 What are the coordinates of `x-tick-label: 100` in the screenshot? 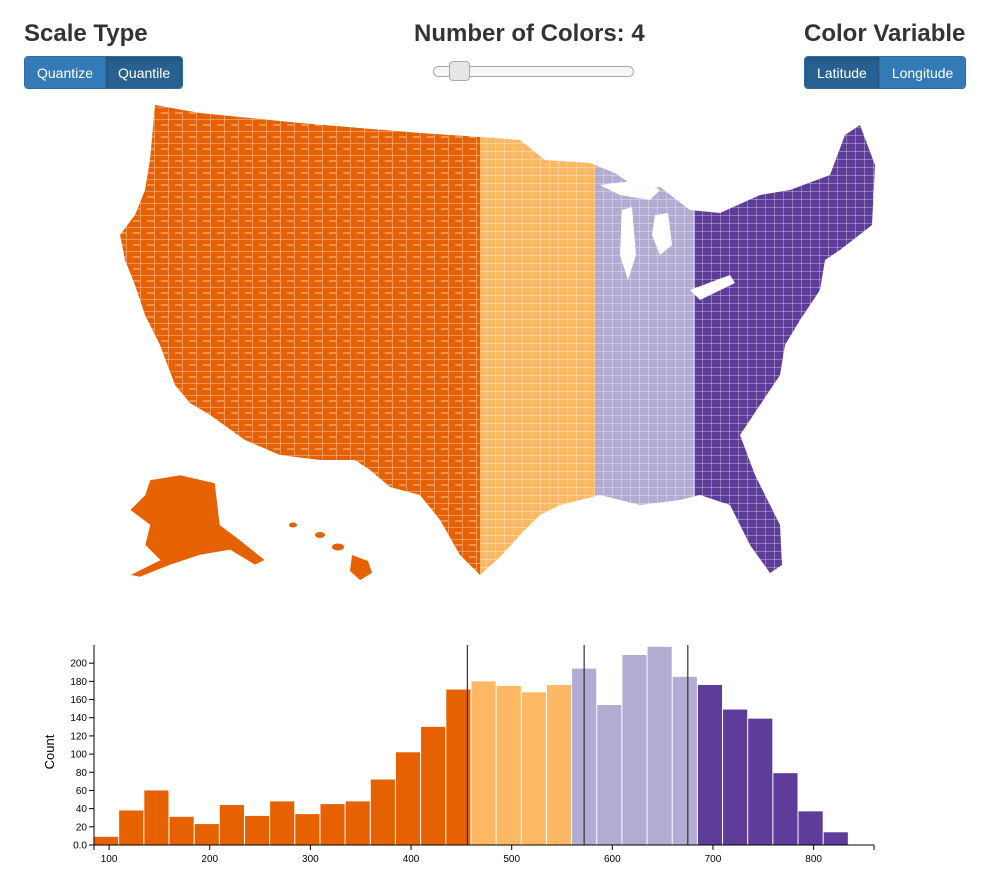 It's located at (109, 859).